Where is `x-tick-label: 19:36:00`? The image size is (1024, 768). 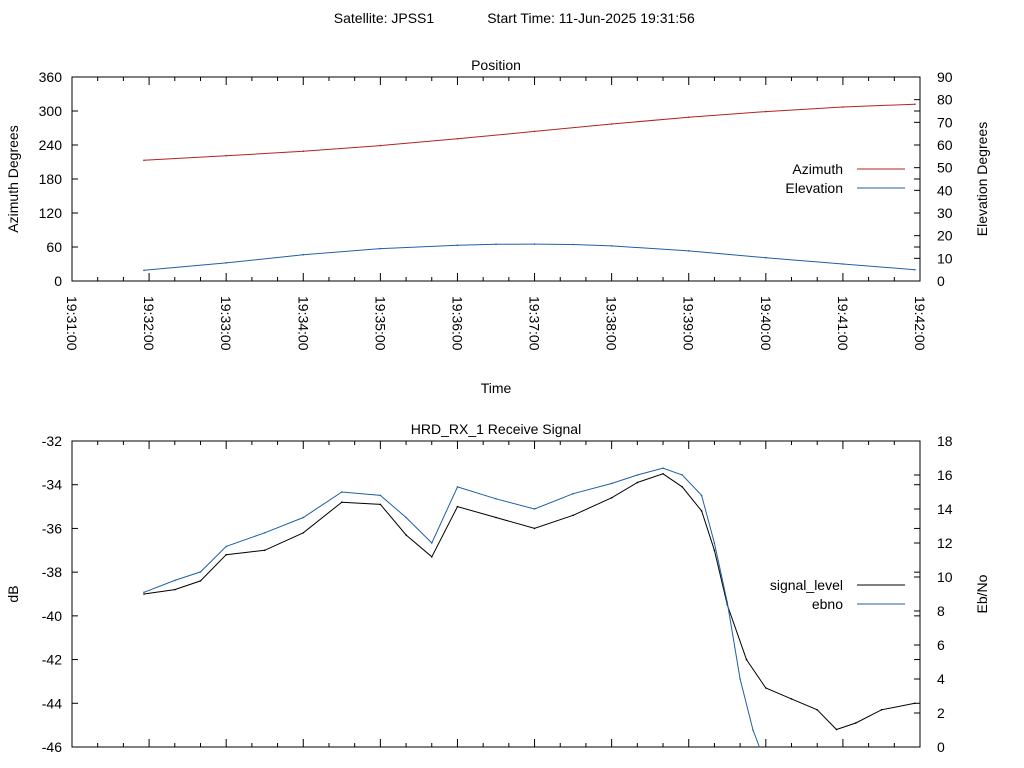 x-tick-label: 19:36:00 is located at coordinates (457, 323).